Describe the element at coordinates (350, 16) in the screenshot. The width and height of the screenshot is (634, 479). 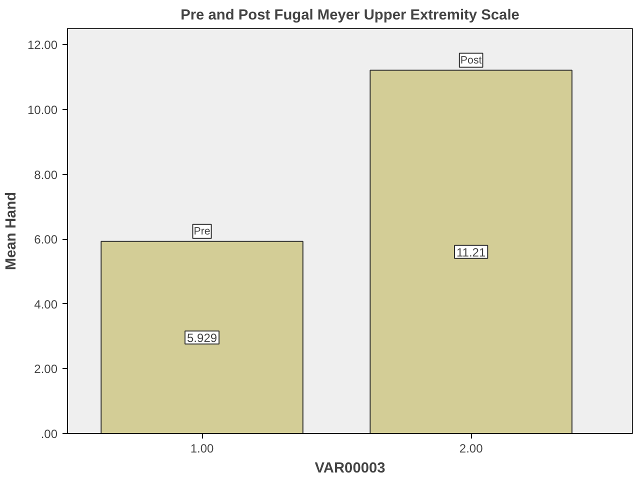
I see `chart-title: Pre and Post Fugal Meyer Upper Extremity Scale` at that location.